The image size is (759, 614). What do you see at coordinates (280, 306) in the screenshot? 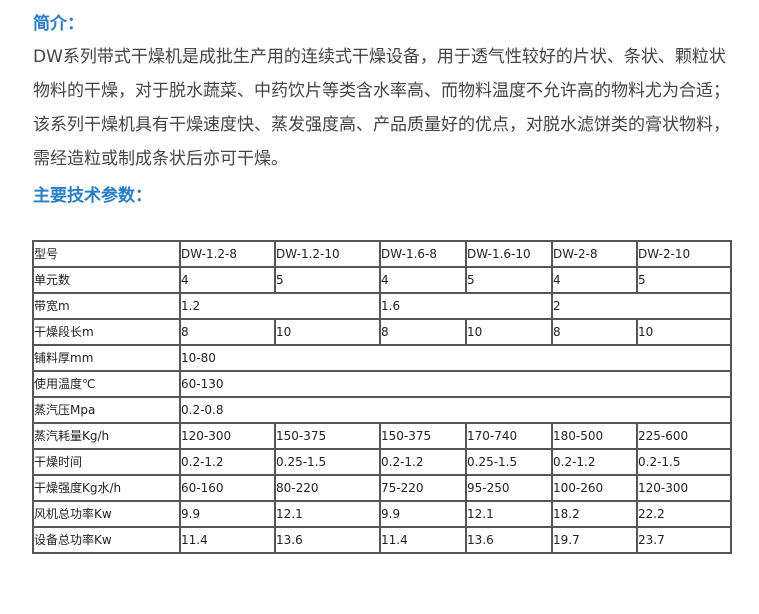
I see `table-cell: 1.2` at bounding box center [280, 306].